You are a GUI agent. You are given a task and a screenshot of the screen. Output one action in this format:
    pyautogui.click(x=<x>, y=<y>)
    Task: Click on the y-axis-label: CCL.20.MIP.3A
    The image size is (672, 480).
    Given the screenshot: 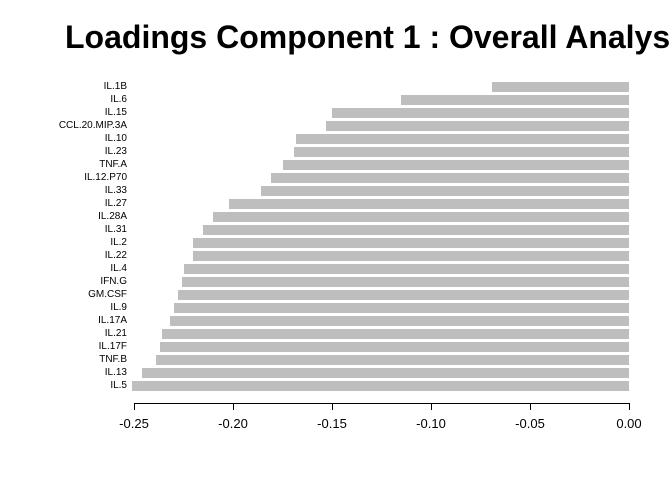 What is the action you would take?
    pyautogui.click(x=92, y=125)
    